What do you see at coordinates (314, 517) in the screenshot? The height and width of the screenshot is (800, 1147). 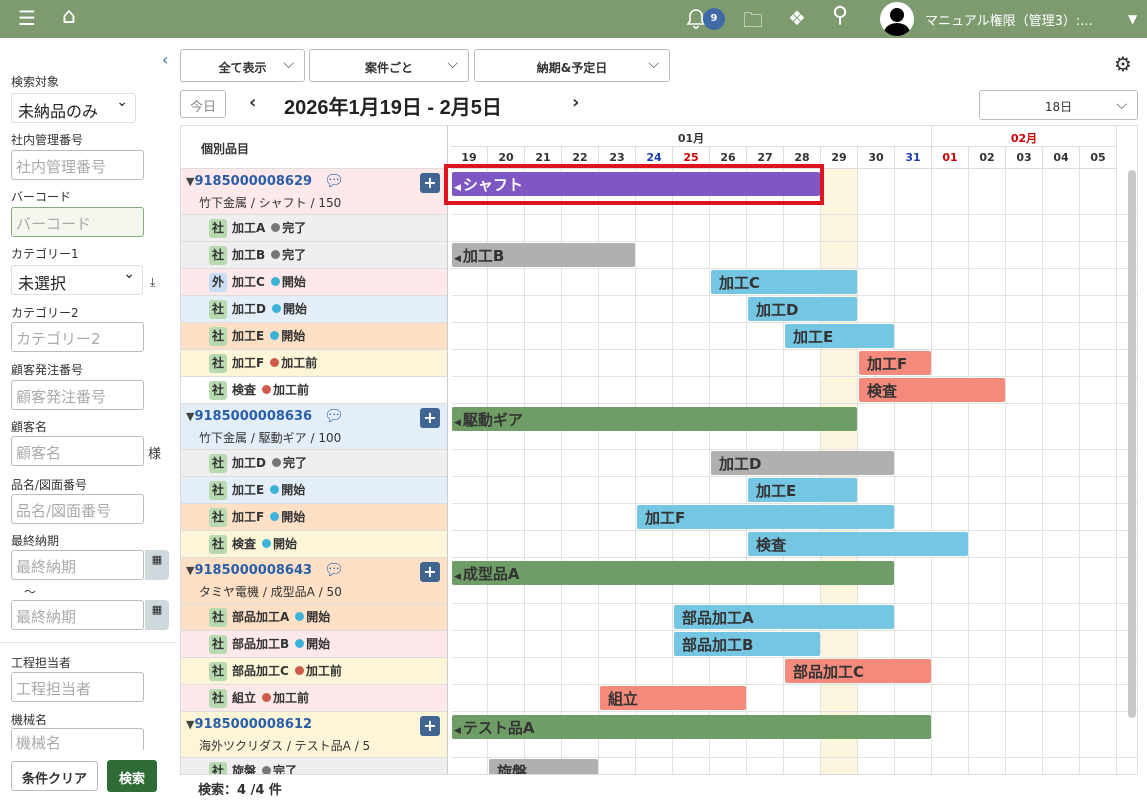 I see `process-row: 社加工F 開始` at bounding box center [314, 517].